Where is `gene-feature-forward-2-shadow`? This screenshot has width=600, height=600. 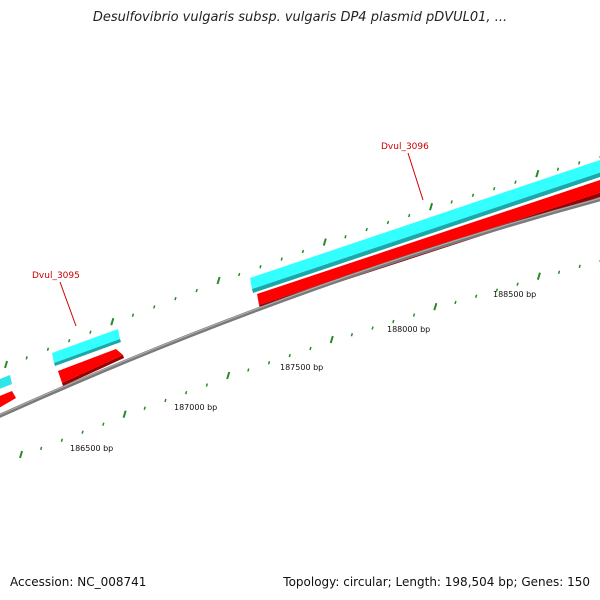
gene-feature-forward-2-shadow is located at coordinates (87, 352).